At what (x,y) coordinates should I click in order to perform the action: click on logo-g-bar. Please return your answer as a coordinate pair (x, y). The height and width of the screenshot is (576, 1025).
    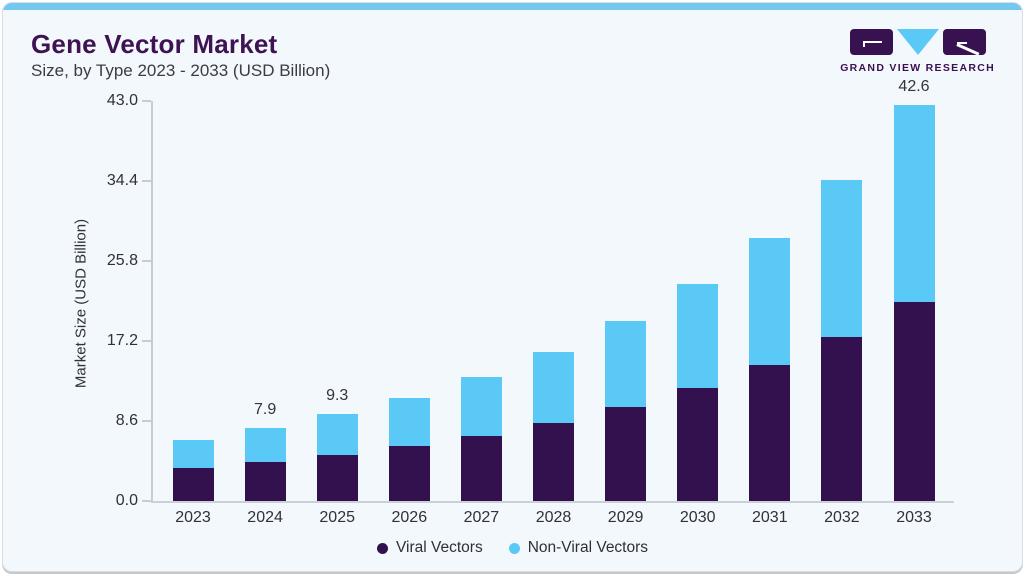
    Looking at the image, I should click on (872, 41).